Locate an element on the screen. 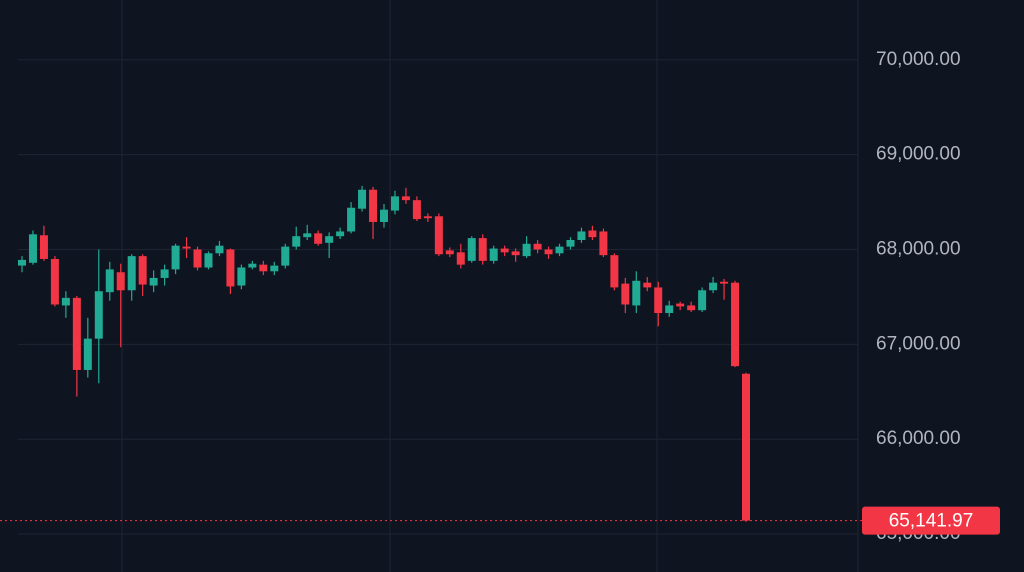 This screenshot has height=572, width=1024. y-tick-label: 67,000.00 is located at coordinates (918, 343).